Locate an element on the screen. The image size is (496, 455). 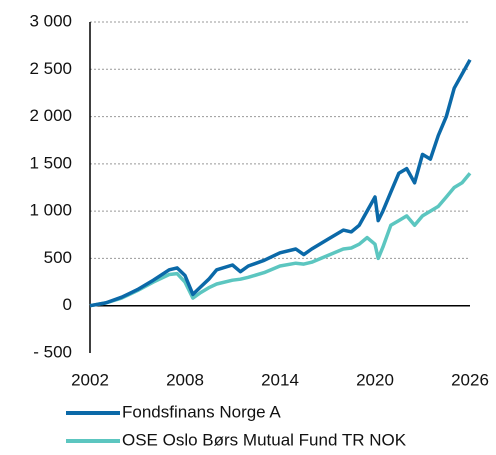
y-tick-label: 2 000 is located at coordinates (50, 115).